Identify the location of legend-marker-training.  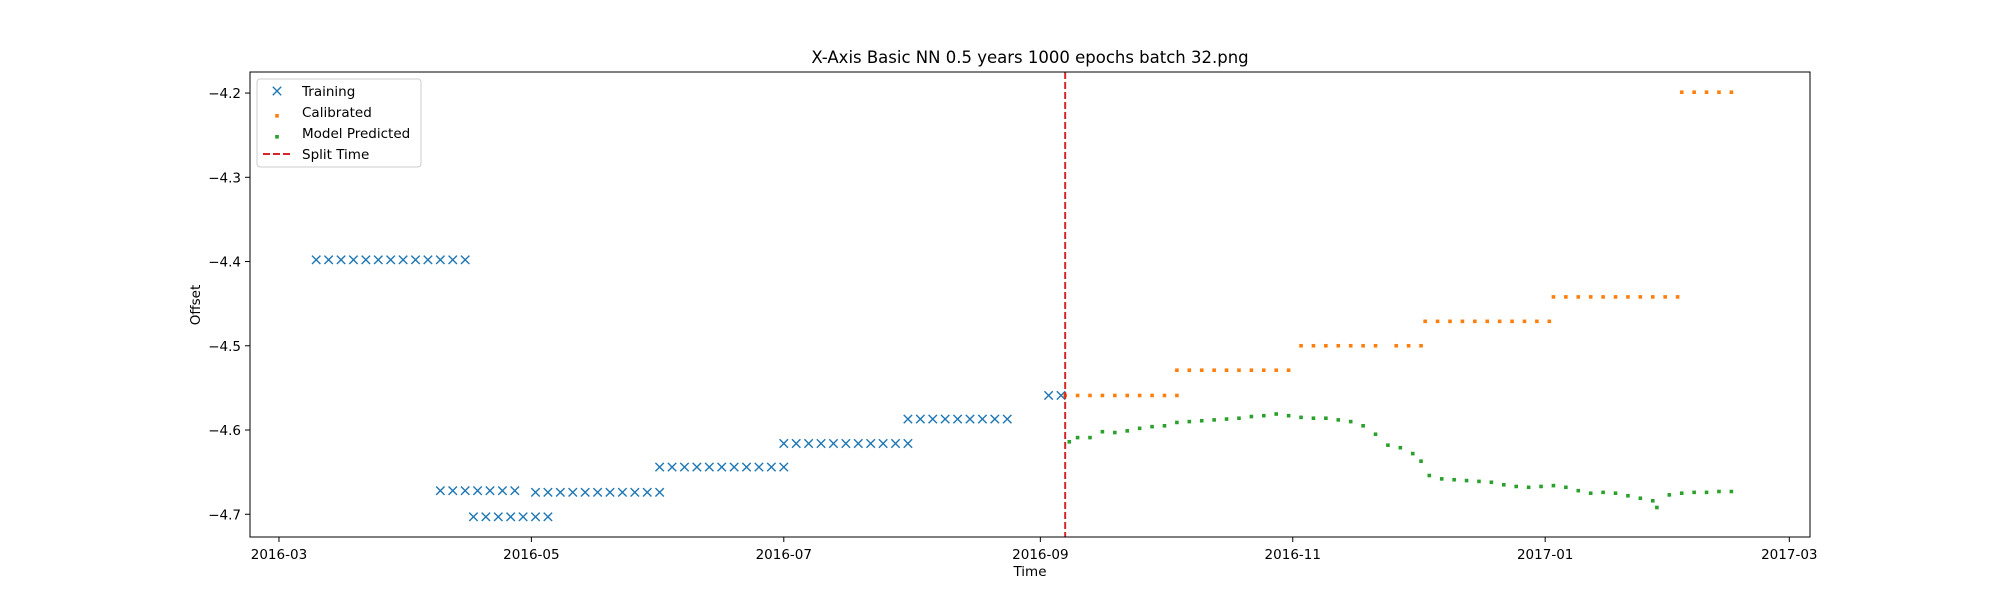
(277, 91).